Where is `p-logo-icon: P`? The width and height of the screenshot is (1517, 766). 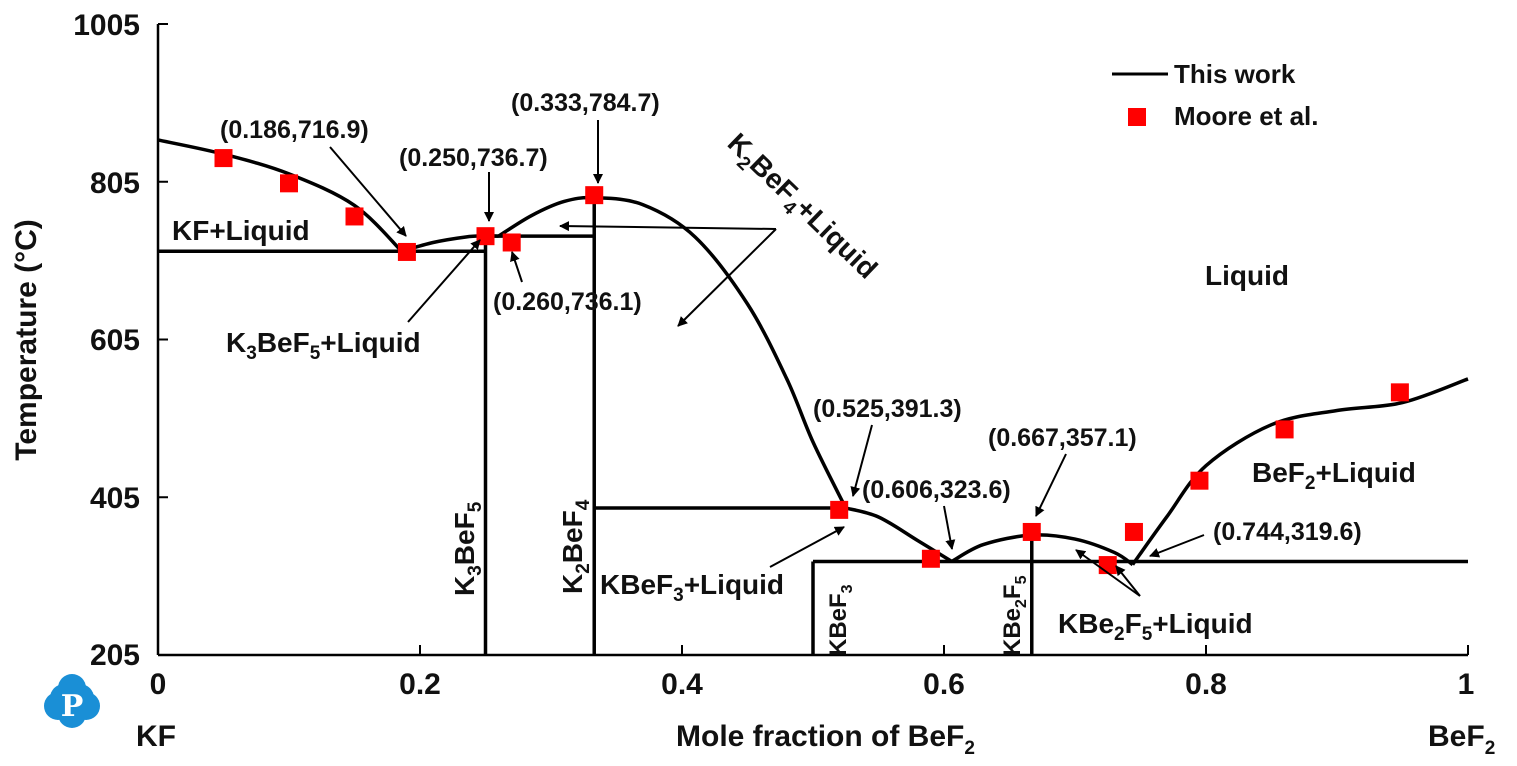 p-logo-icon: P is located at coordinates (72, 701).